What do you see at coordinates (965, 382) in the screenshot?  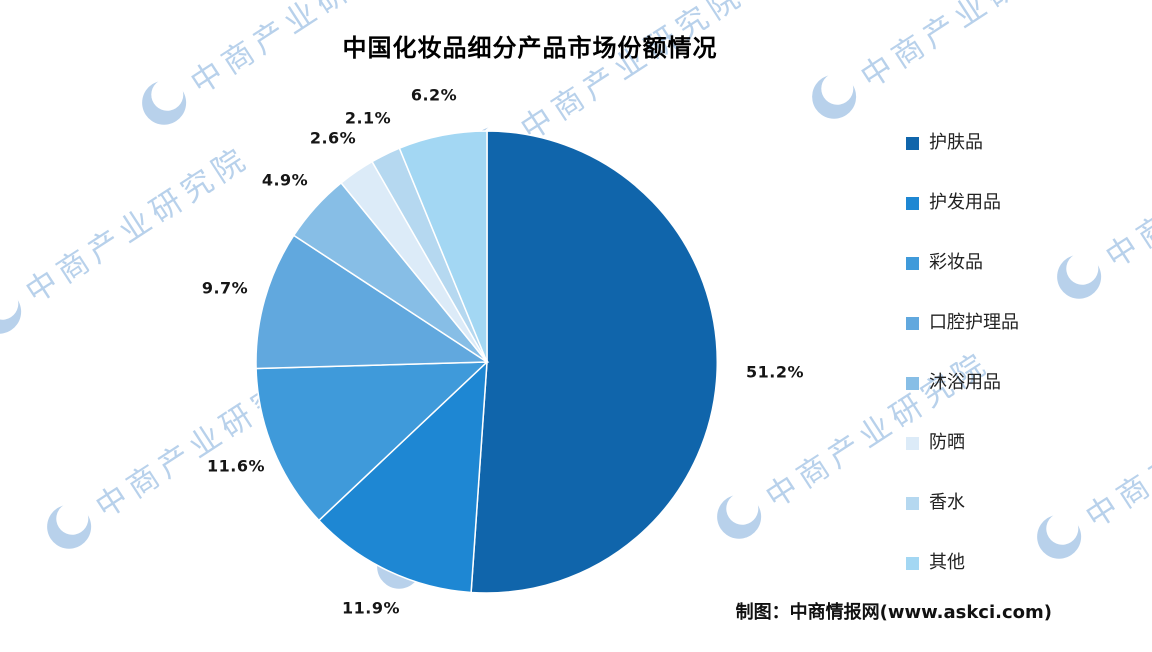 I see `legend-label: 沐浴用品` at bounding box center [965, 382].